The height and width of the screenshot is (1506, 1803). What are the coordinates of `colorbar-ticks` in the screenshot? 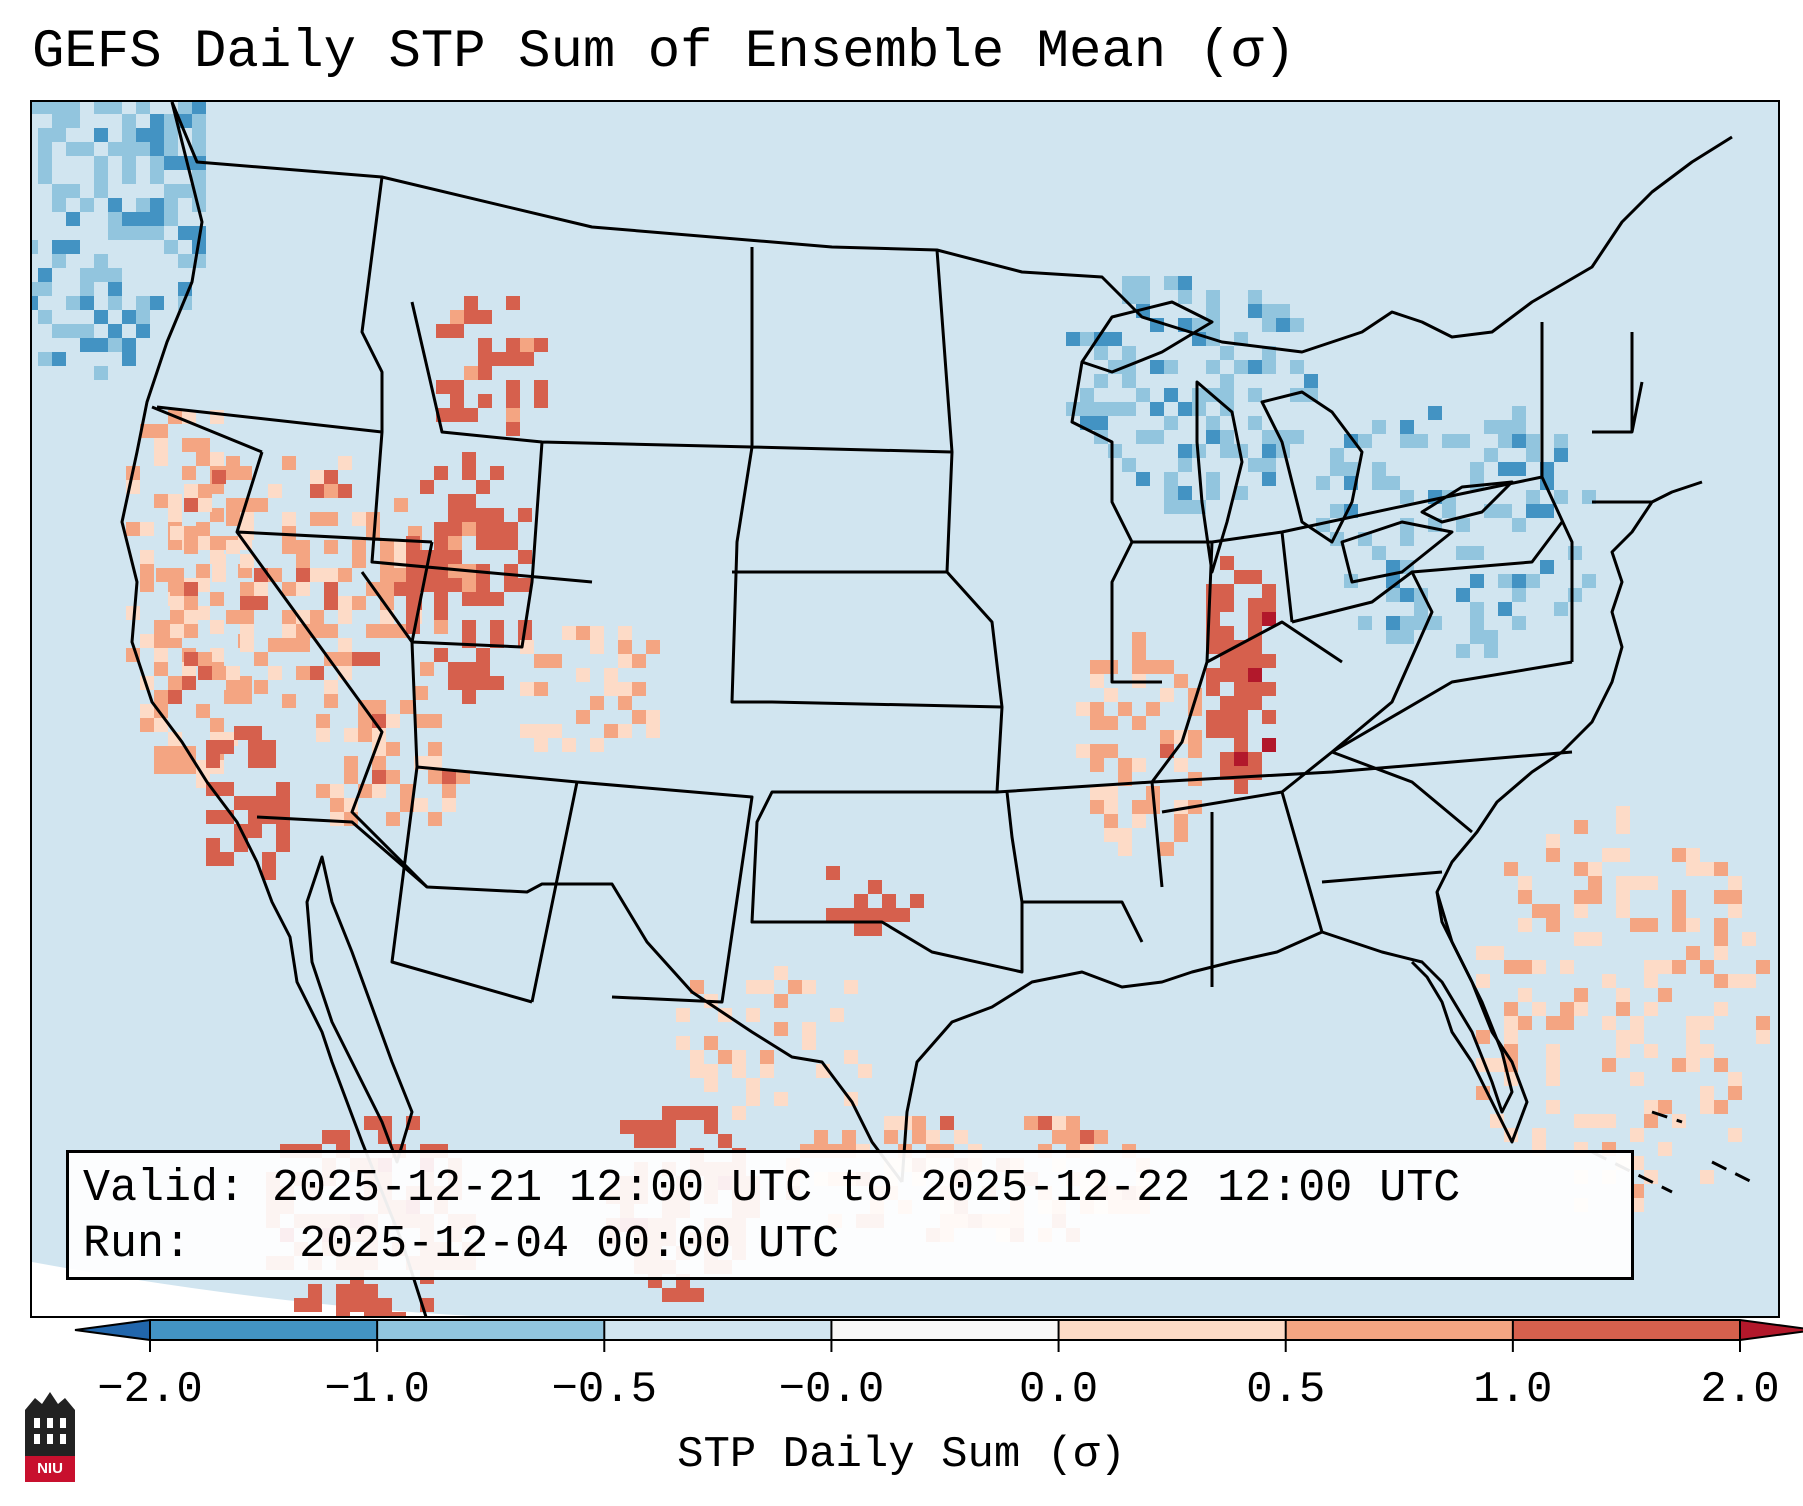 It's located at (945, 1336).